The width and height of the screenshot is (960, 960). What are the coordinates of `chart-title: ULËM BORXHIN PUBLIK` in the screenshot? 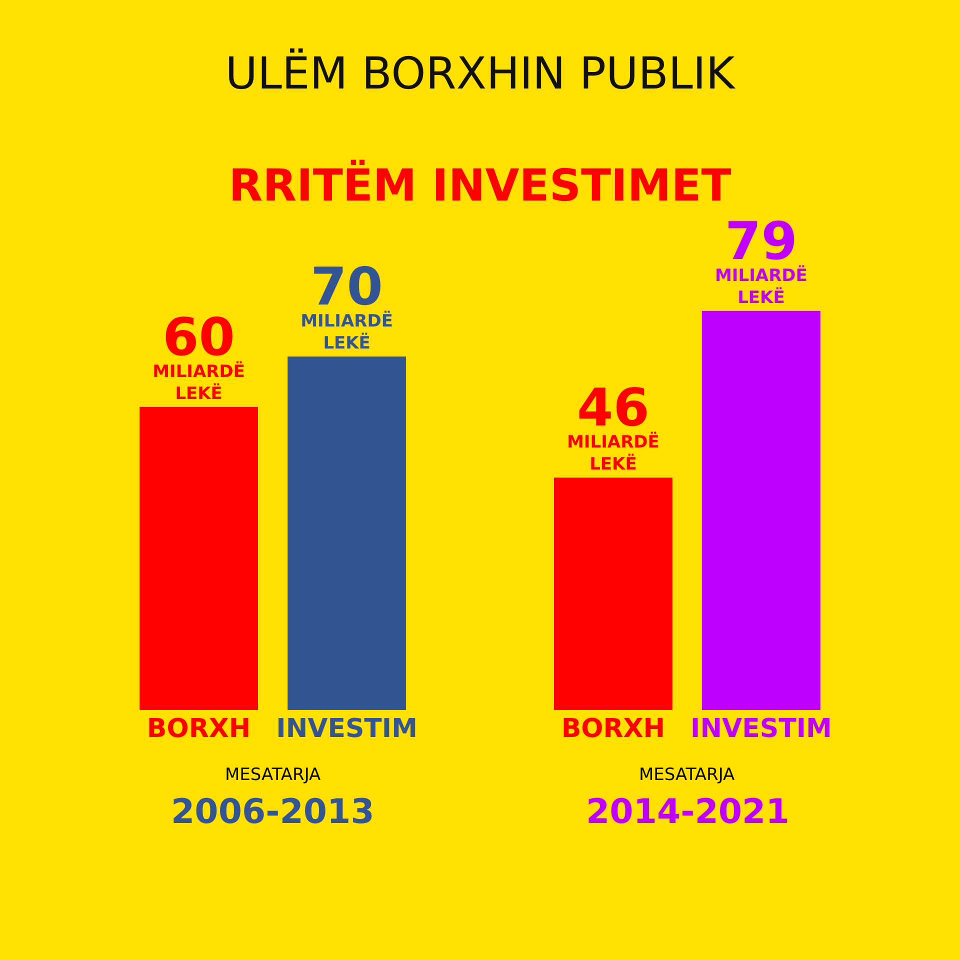 It's located at (480, 73).